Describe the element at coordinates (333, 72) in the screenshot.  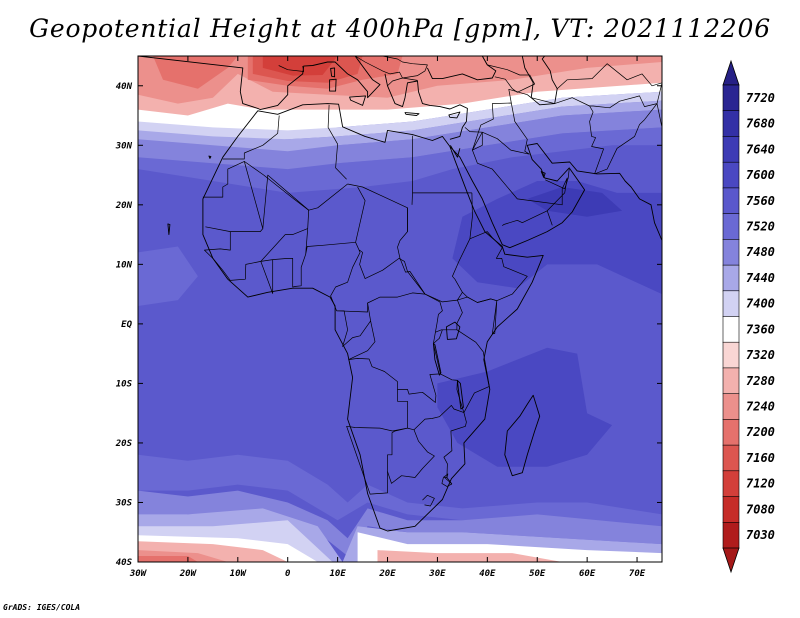
I see `coastline-corsica` at that location.